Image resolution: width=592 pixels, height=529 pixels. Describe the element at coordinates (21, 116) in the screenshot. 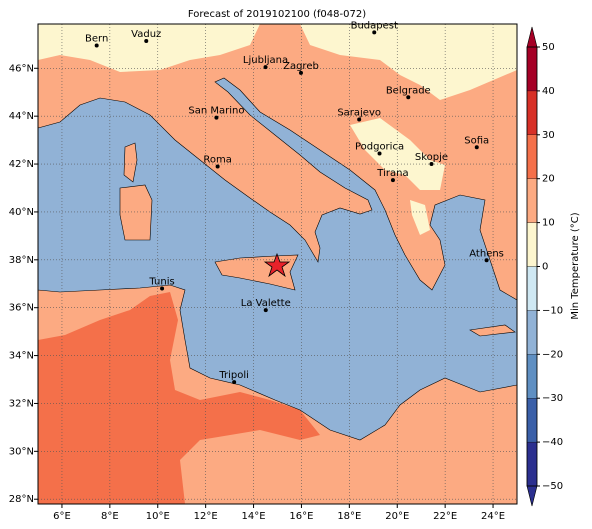

I see `y-tick-label: 44°N` at that location.